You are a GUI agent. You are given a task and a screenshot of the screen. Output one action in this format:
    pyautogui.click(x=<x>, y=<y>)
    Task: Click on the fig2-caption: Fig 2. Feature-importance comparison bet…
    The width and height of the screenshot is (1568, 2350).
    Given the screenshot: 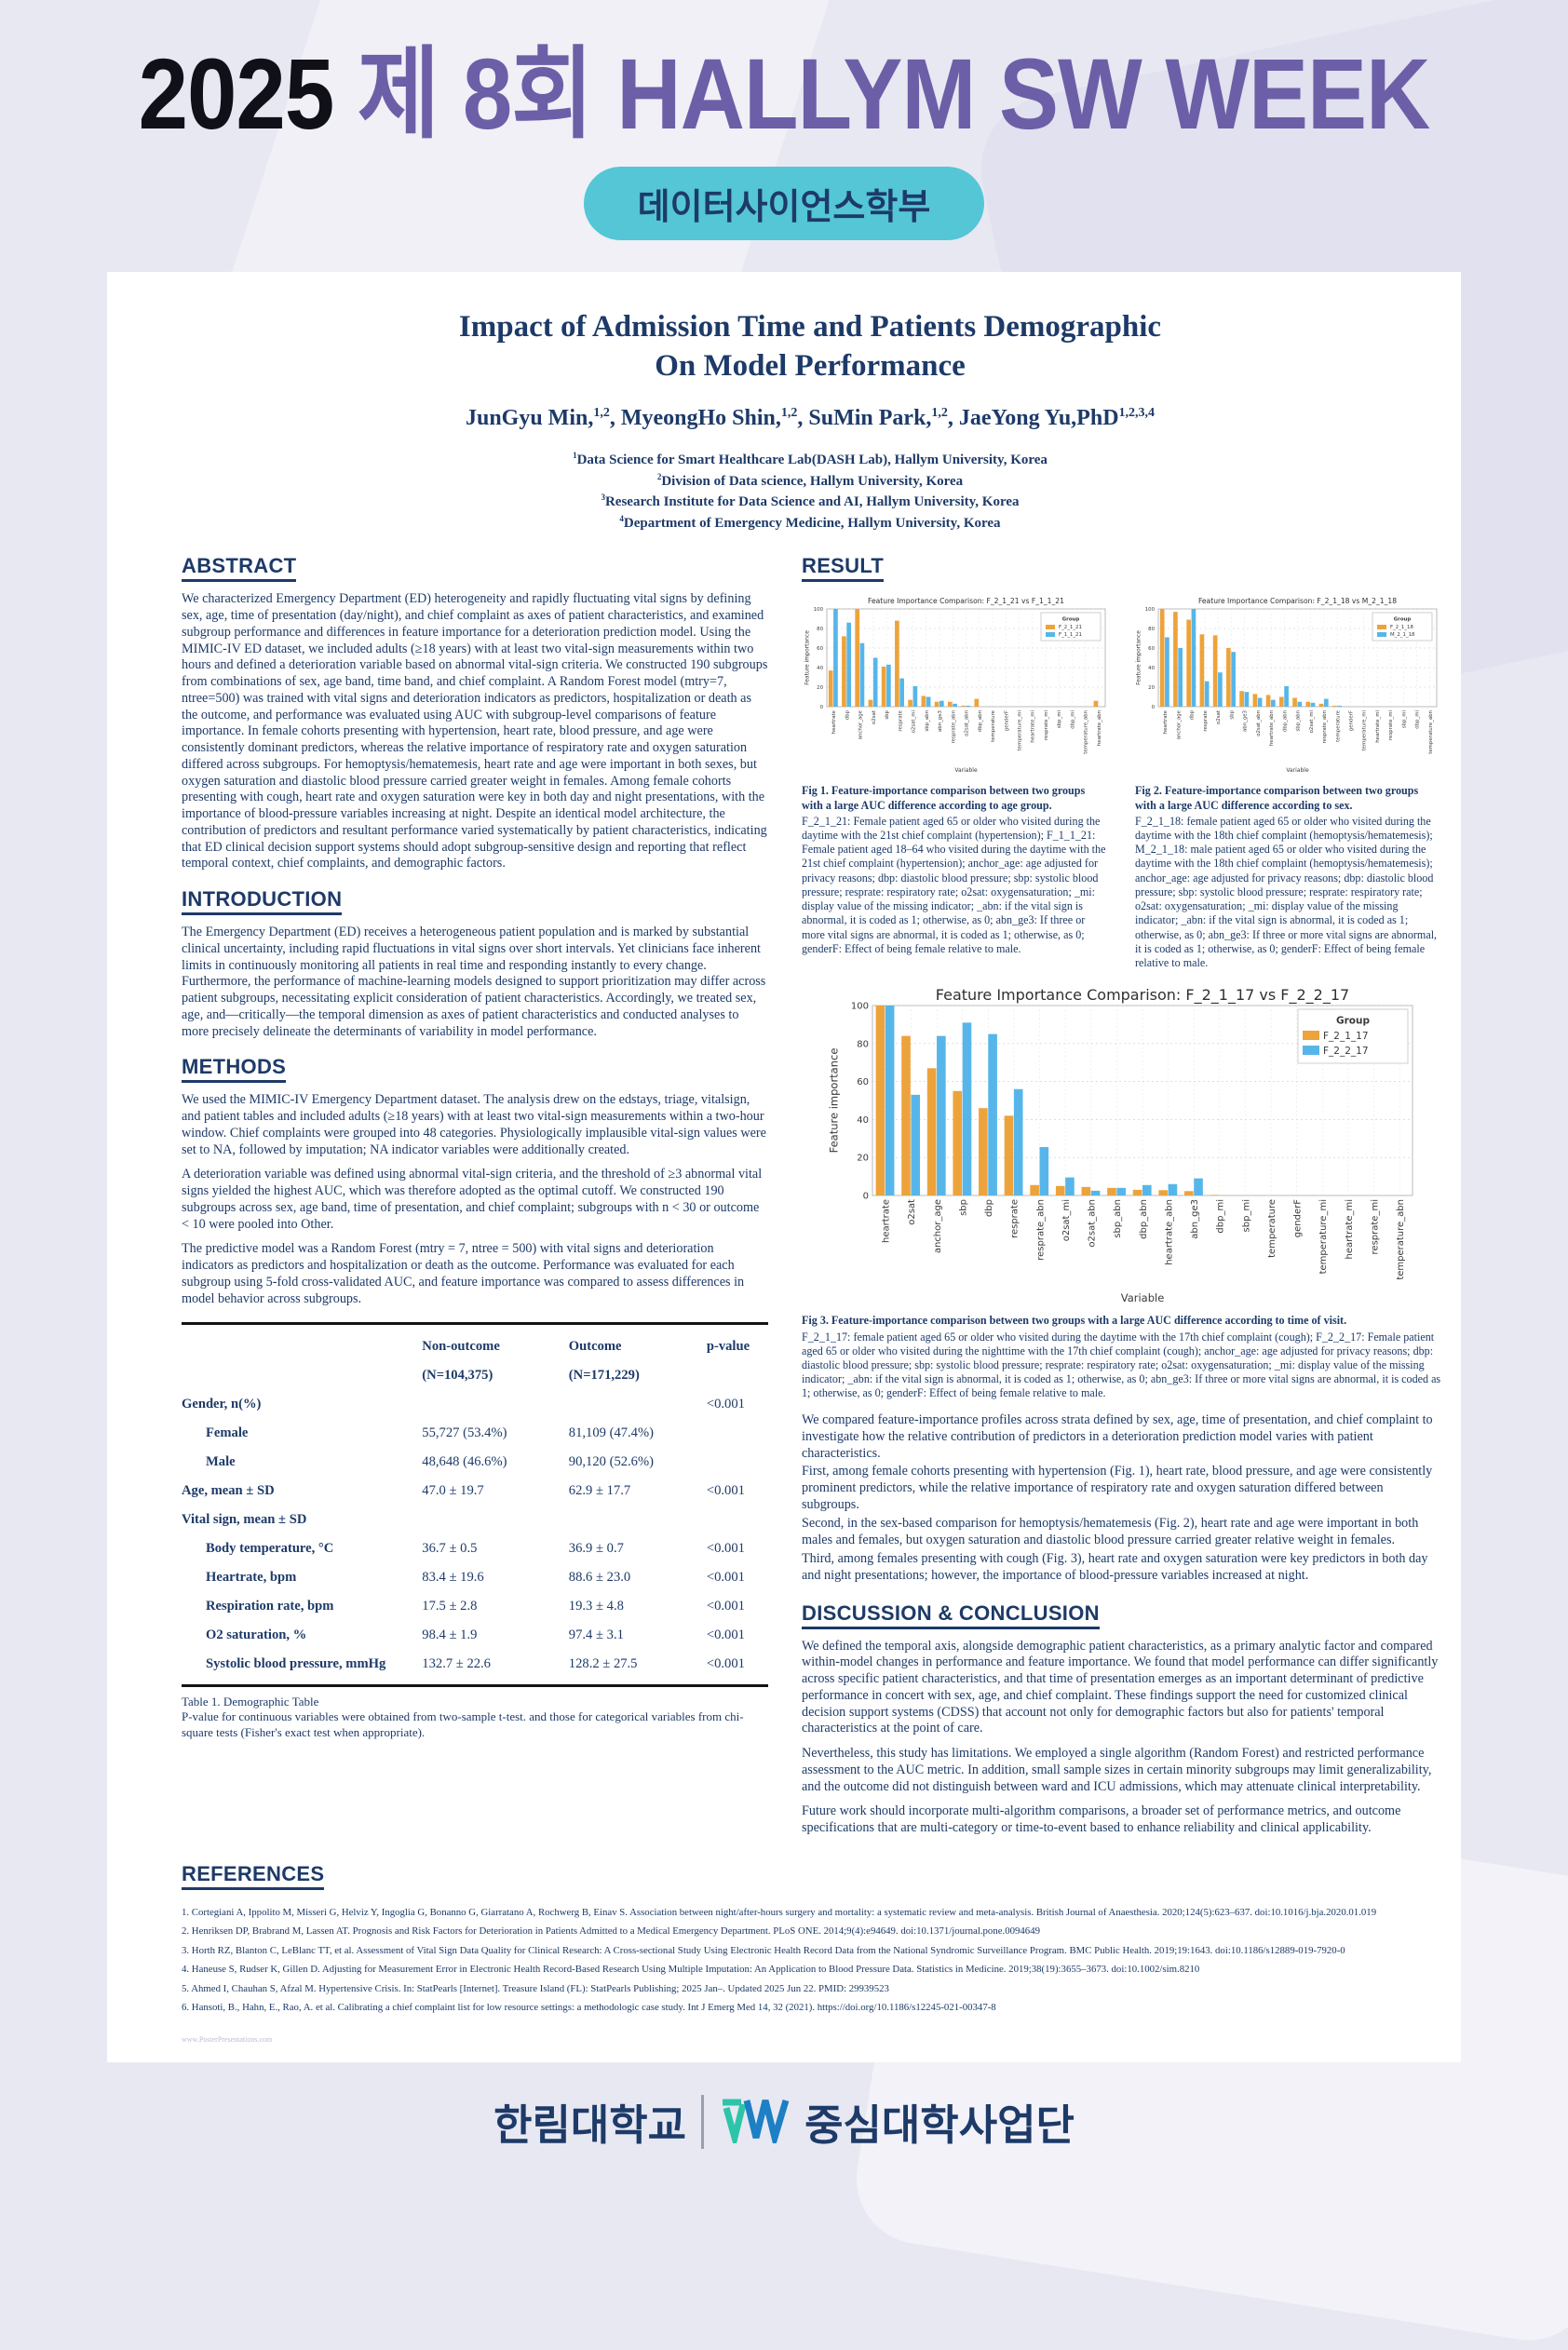 What is the action you would take?
    pyautogui.click(x=1288, y=877)
    